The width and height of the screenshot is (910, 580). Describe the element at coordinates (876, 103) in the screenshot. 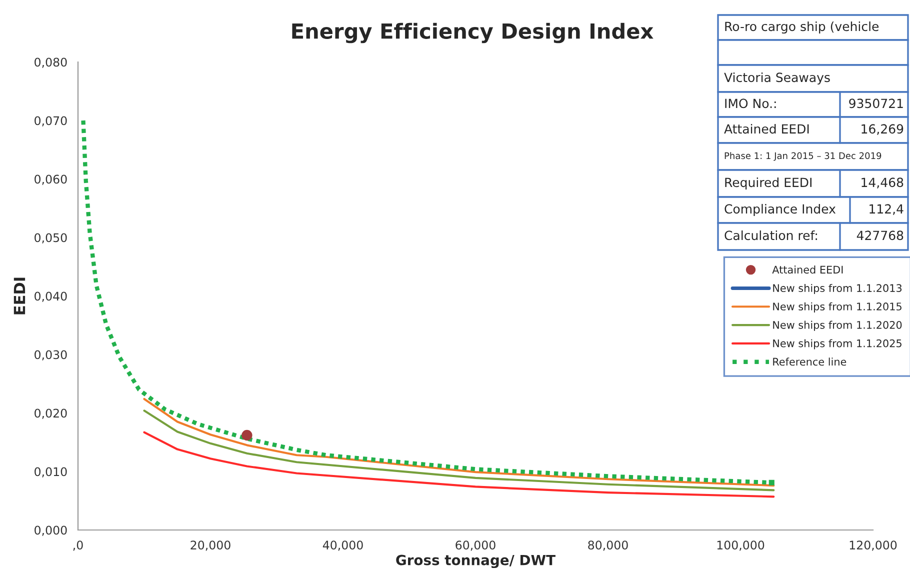

I see `annotation: 9350721` at that location.